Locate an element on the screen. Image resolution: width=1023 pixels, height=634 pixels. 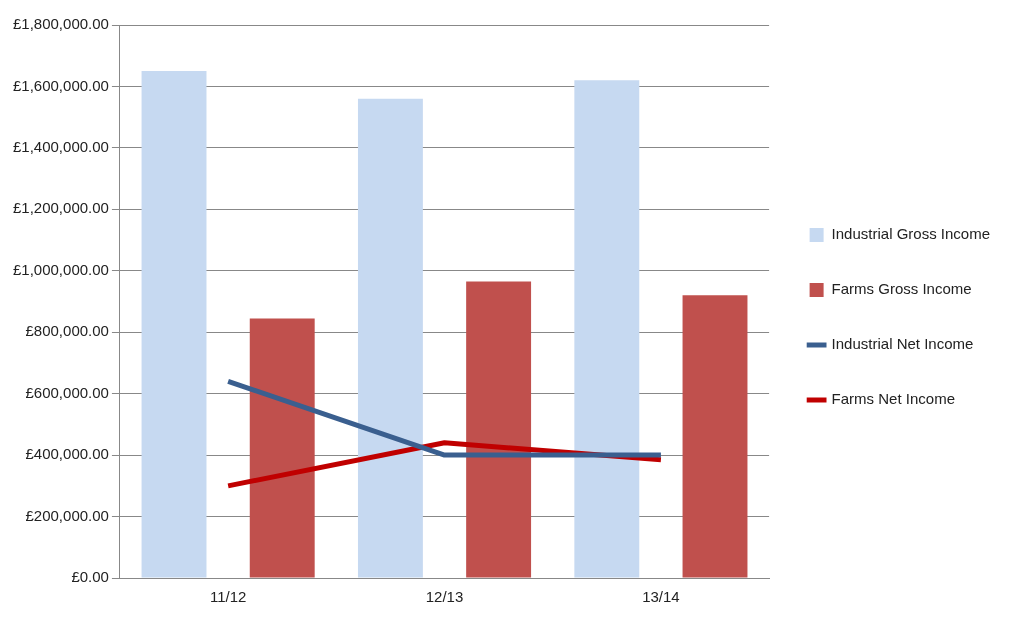
y-tick-label: £1,200,000.00 is located at coordinates (60, 208).